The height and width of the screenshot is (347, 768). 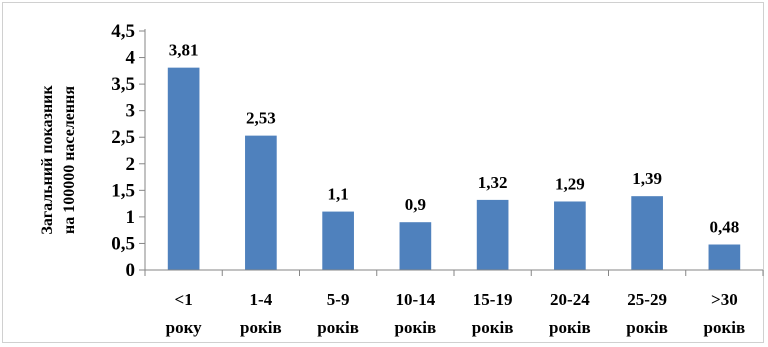 What do you see at coordinates (184, 299) in the screenshot?
I see `x-category-label: <1` at bounding box center [184, 299].